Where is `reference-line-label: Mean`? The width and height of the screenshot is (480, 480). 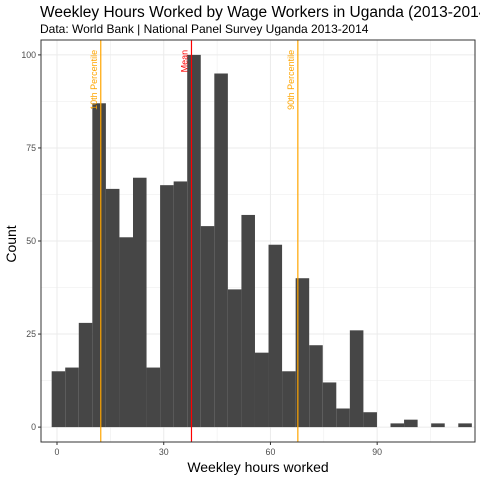 reference-line-label: Mean is located at coordinates (184, 61).